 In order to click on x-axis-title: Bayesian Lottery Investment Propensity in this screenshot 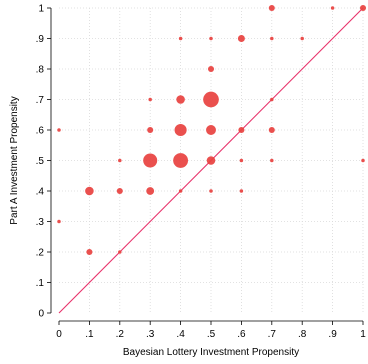, I will do `click(211, 352)`.